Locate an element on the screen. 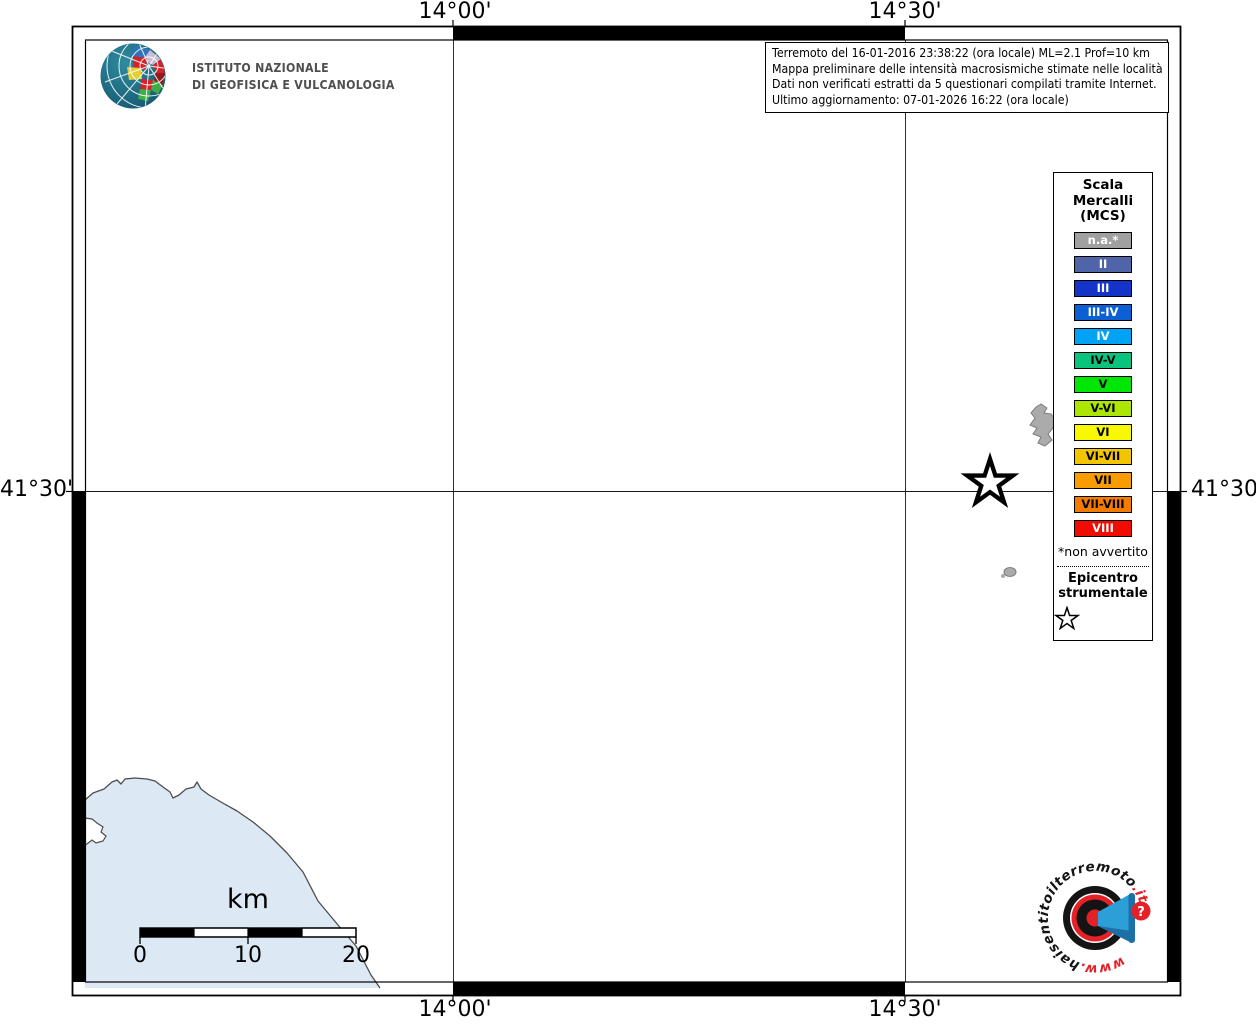 The image size is (1256, 1024). legend-title-line2: Mercalli is located at coordinates (1103, 200).